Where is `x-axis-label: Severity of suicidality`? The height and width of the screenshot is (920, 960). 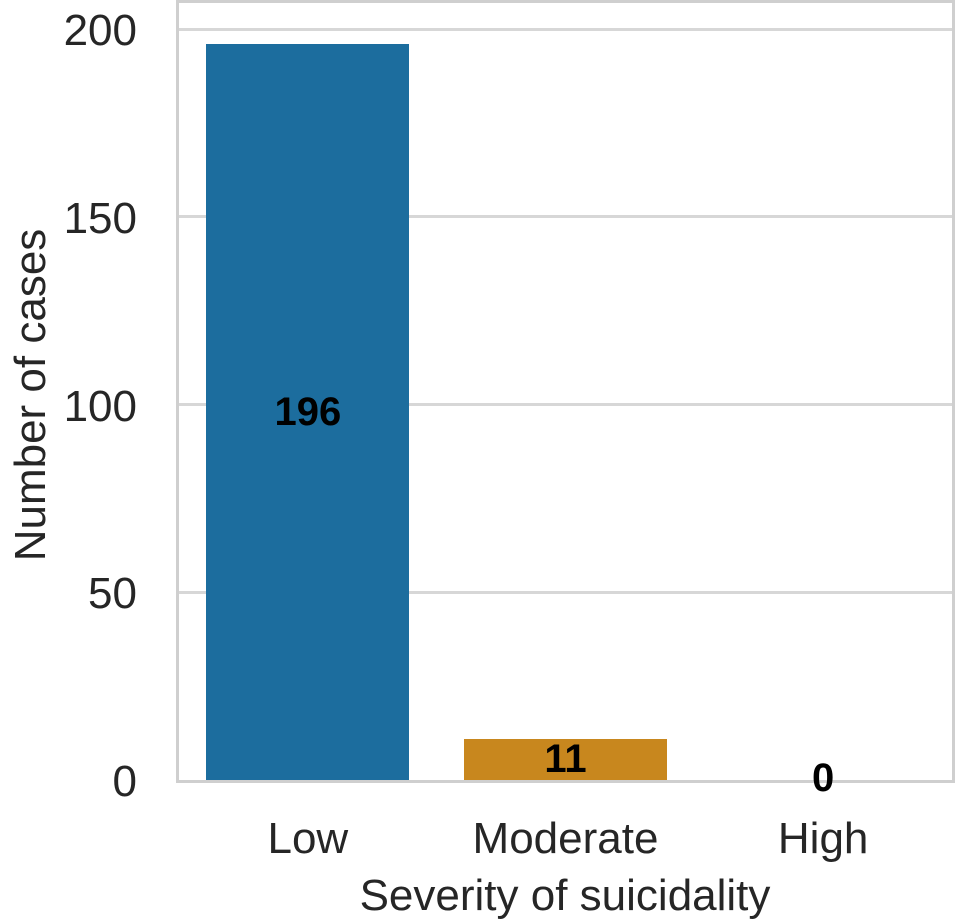
x-axis-label: Severity of suicidality is located at coordinates (565, 895).